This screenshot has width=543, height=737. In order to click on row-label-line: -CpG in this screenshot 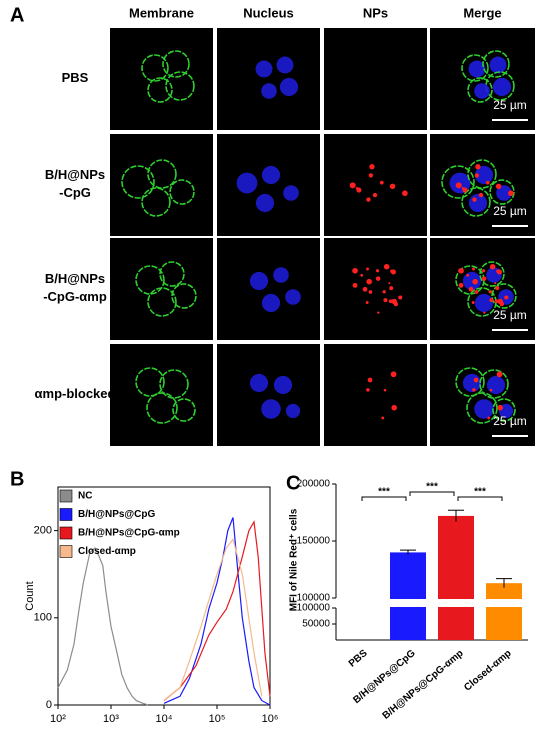, I will do `click(75, 192)`.